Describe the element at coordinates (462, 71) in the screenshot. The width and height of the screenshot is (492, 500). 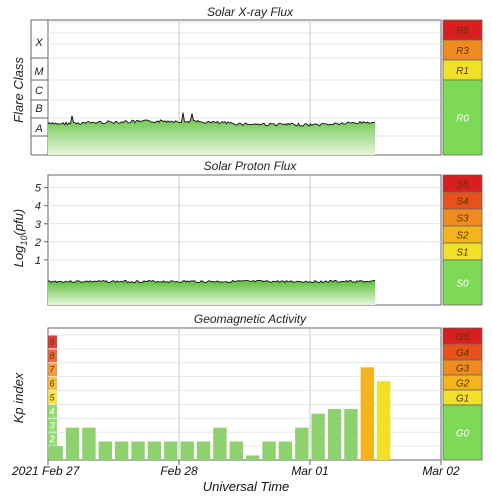
I see `xray-scale-label-r1: R1` at that location.